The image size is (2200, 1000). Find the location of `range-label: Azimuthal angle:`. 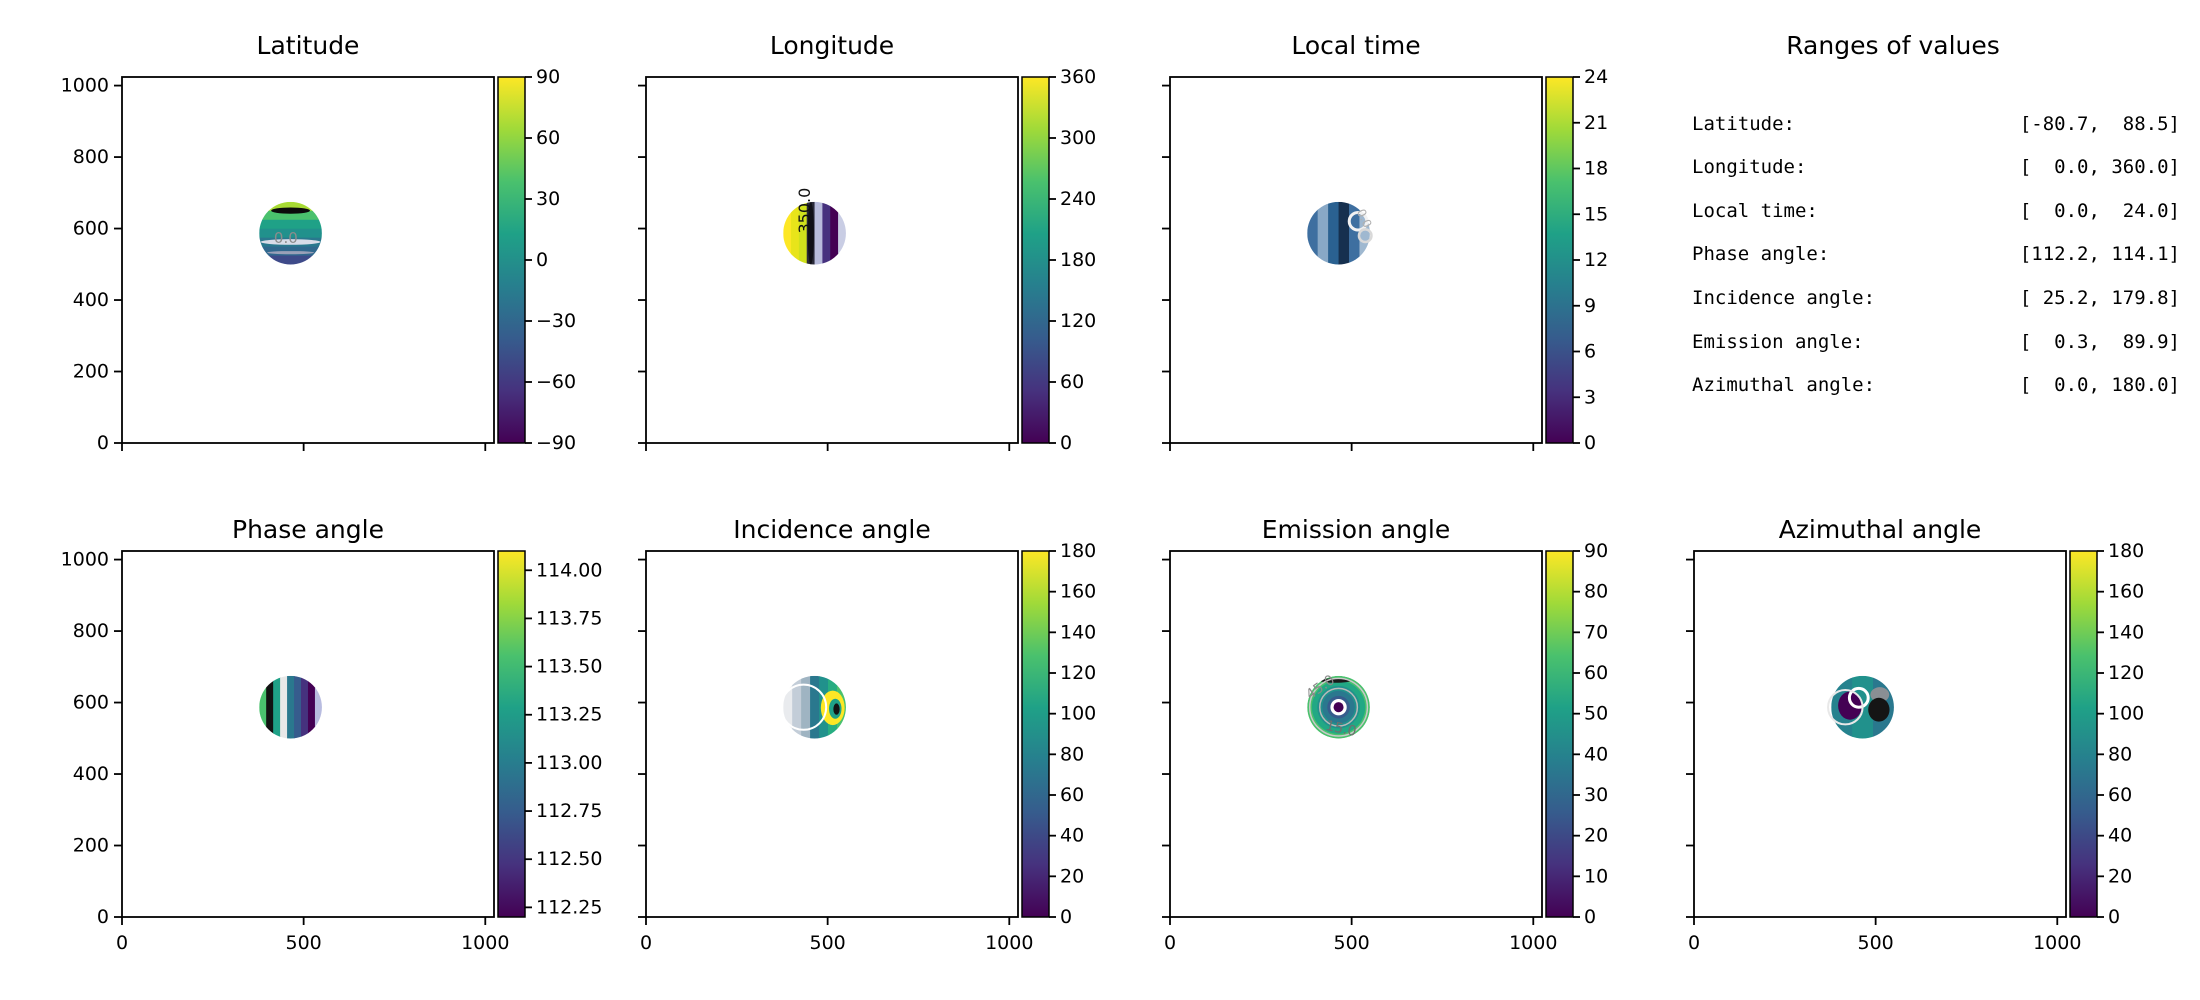

range-label: Azimuthal angle: is located at coordinates (1784, 385).